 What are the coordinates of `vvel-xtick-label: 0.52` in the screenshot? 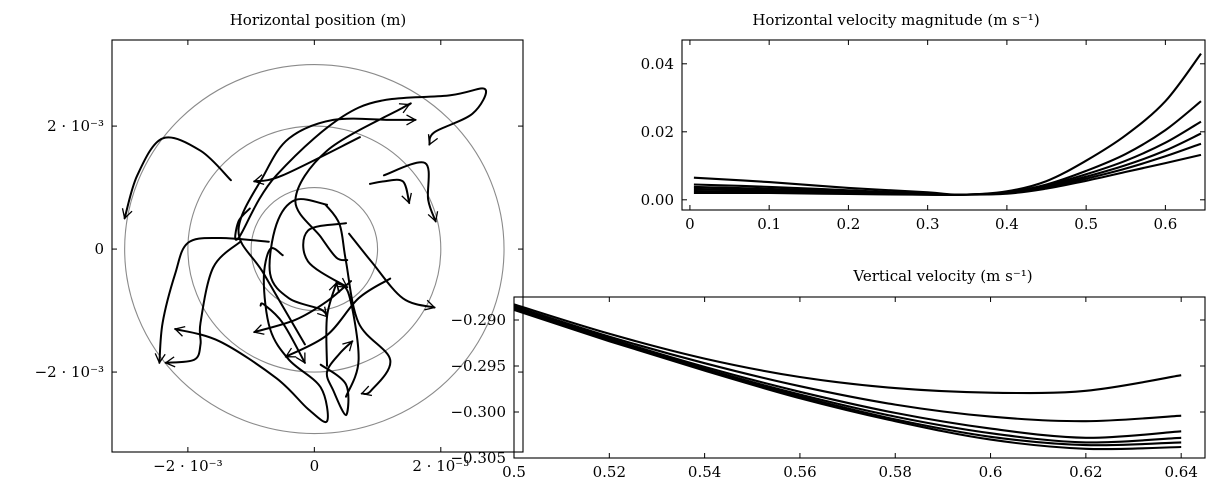 It's located at (609, 472).